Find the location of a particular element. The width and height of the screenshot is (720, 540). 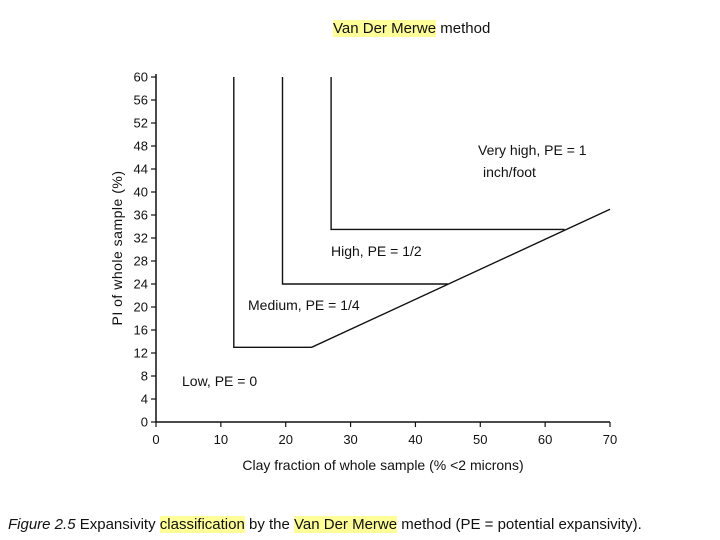

y-tick-label: 52 is located at coordinates (141, 123).